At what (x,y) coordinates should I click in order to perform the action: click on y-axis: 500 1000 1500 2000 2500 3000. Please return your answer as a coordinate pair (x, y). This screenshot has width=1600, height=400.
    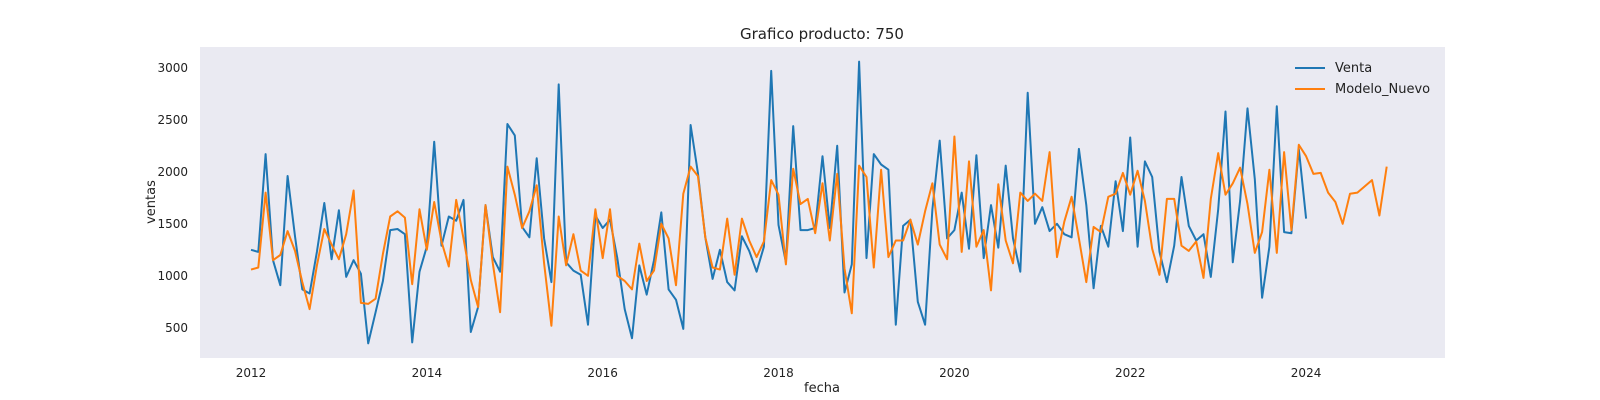
    Looking at the image, I should click on (172, 198).